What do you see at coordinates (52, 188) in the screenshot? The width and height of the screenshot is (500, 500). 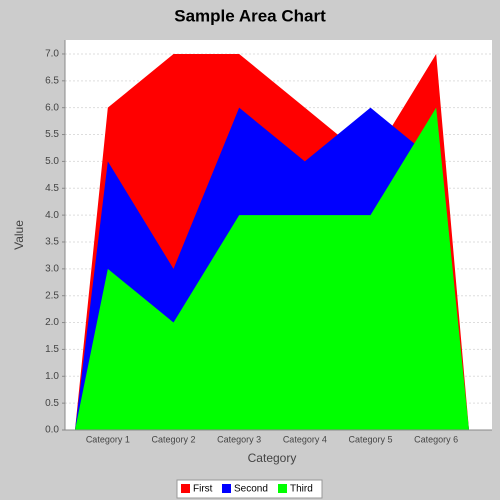 I see `y-tick-label: 4.5` at bounding box center [52, 188].